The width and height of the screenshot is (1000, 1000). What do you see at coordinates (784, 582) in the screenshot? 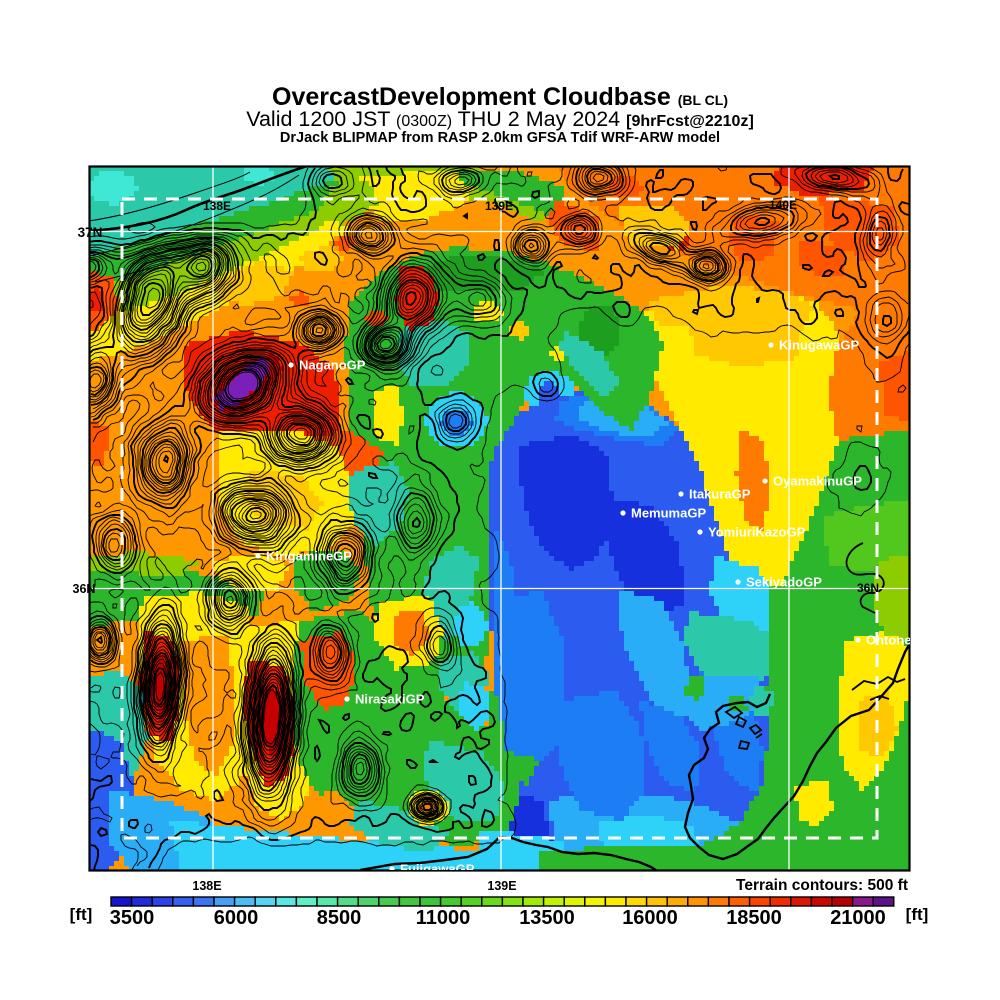
I see `svg-text: SekiyadoGP` at bounding box center [784, 582].